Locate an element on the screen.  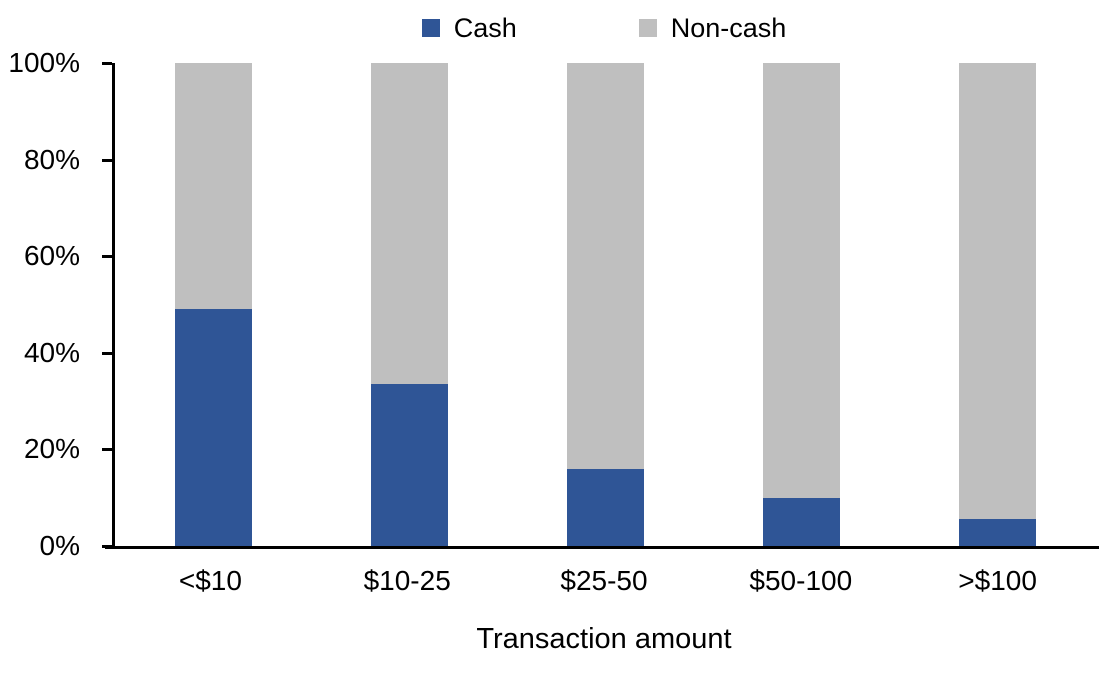
y-tick-label: 40% is located at coordinates (51, 352).